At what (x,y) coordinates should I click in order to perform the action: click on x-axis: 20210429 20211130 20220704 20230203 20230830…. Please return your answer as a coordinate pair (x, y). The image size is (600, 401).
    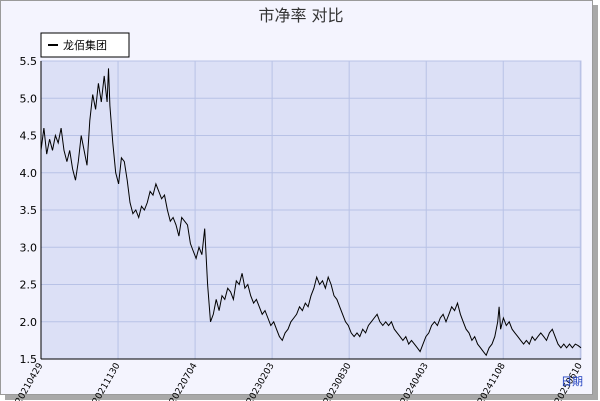
    Looking at the image, I should click on (299, 380).